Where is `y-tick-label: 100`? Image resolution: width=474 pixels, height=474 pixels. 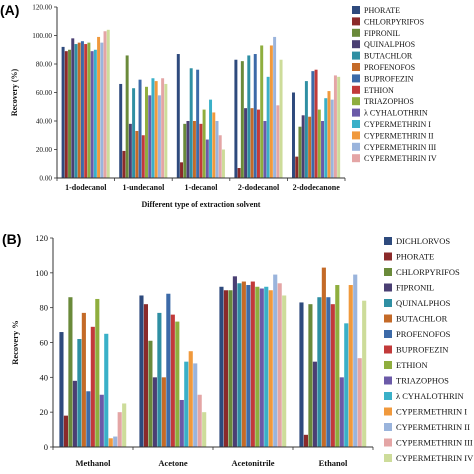
y-tick-label: 100 is located at coordinates (41, 273).